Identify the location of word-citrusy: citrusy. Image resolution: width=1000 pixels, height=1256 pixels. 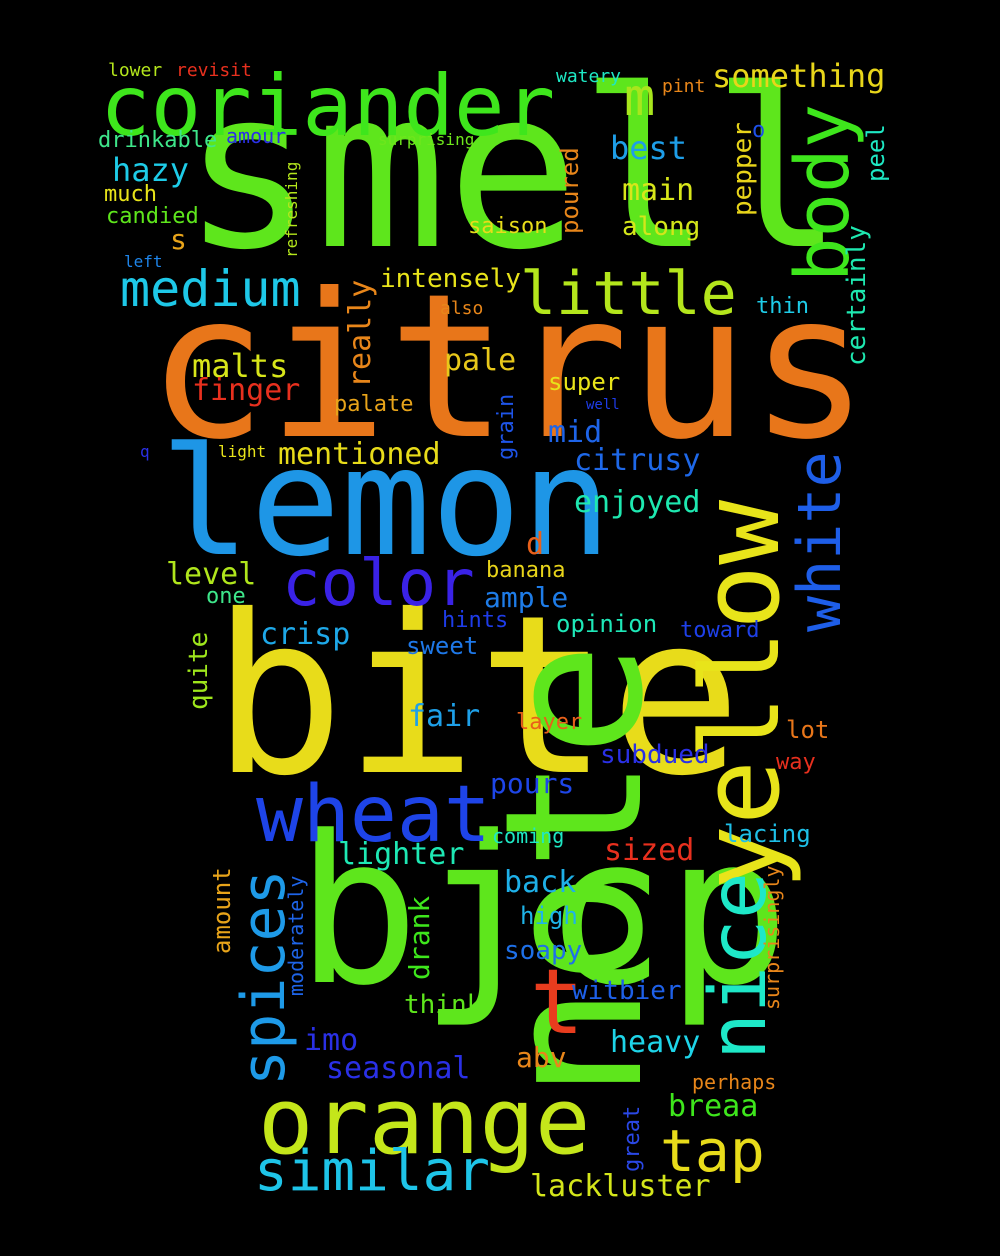
(637, 460).